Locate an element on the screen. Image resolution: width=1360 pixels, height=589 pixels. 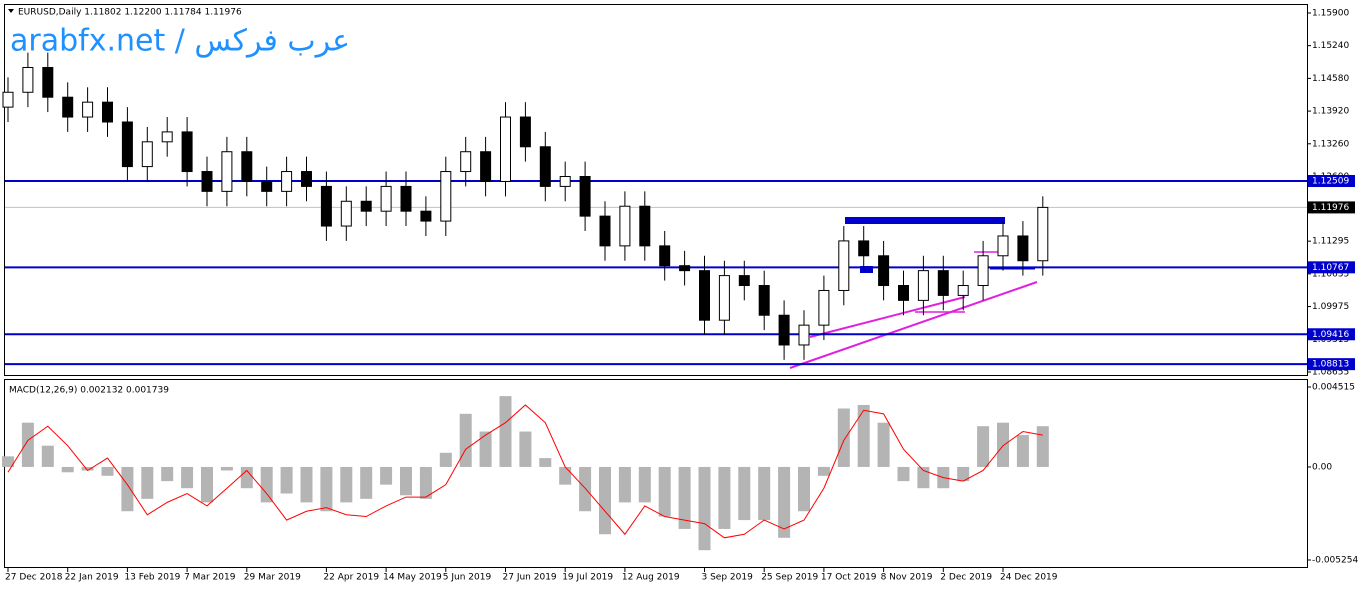
x-tick-label: 5 Jun 2019 is located at coordinates (467, 578).